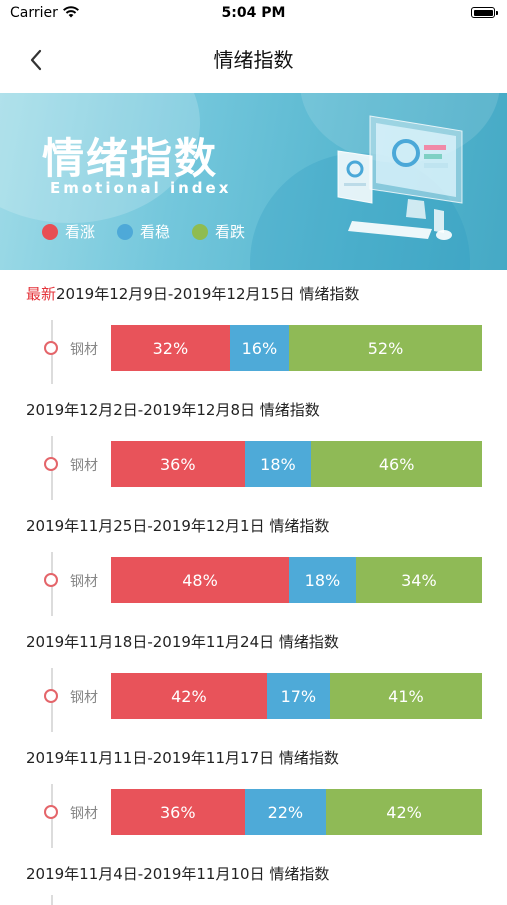  I want to click on sentiment-bar: 36% 18% 46%, so click(296, 464).